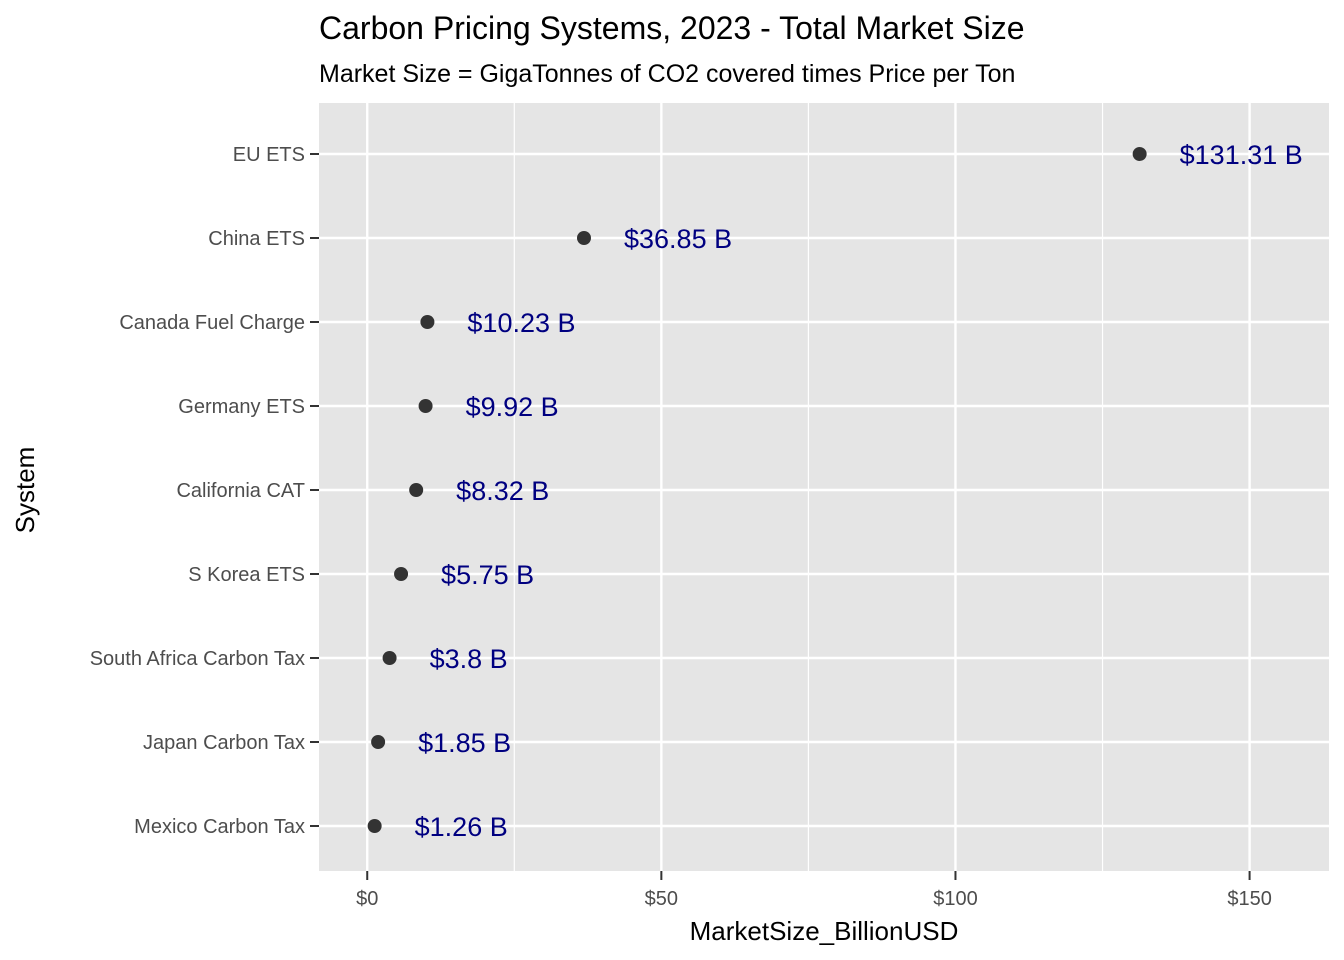 Image resolution: width=1344 pixels, height=960 pixels. Describe the element at coordinates (955, 899) in the screenshot. I see `x-tick-label: $100` at that location.